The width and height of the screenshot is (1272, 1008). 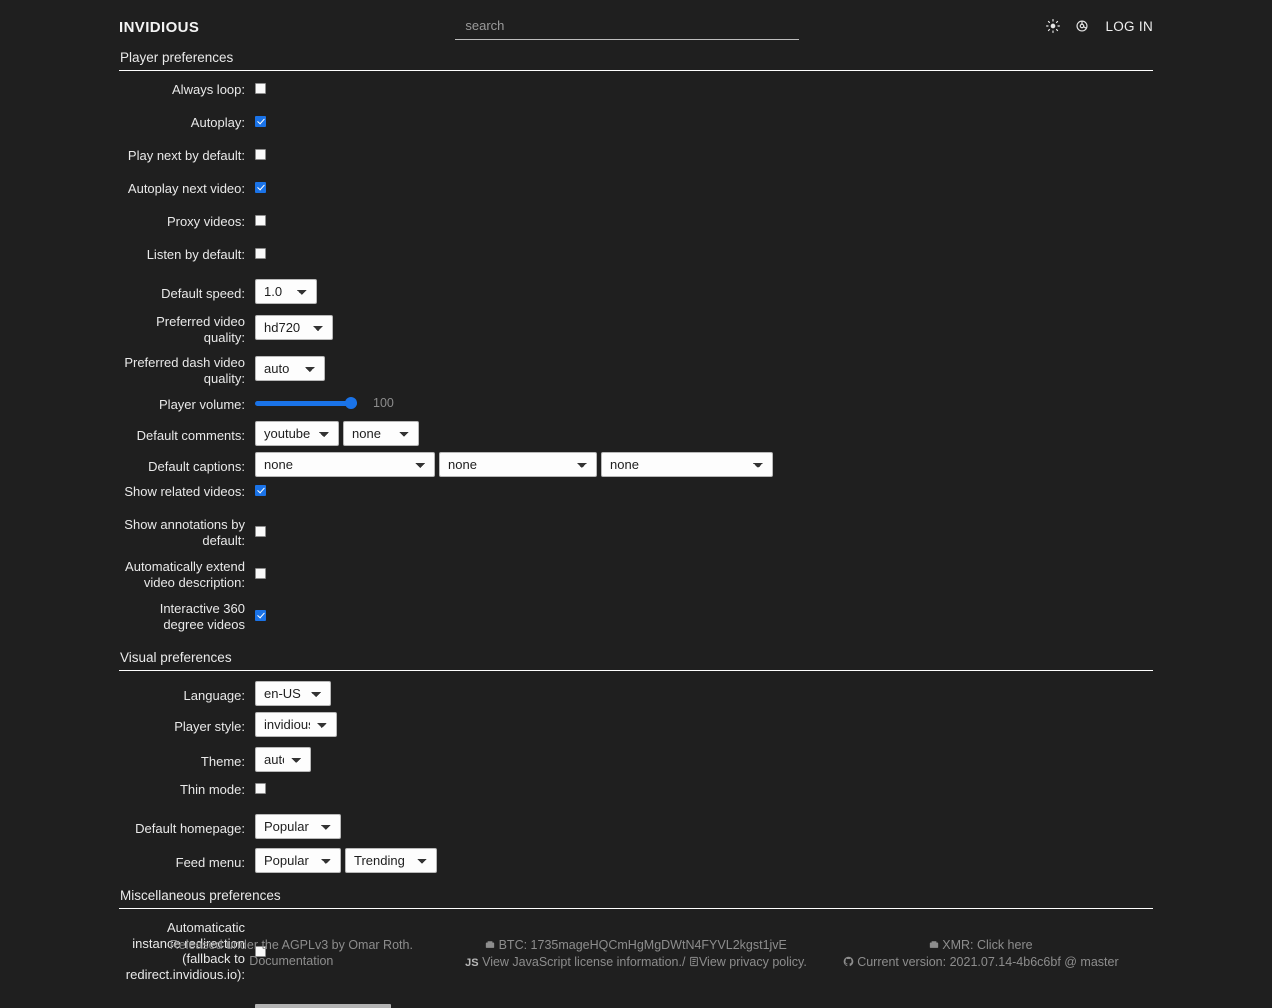 What do you see at coordinates (752, 961) in the screenshot?
I see `footer-privacy-link: View privacy policy.` at bounding box center [752, 961].